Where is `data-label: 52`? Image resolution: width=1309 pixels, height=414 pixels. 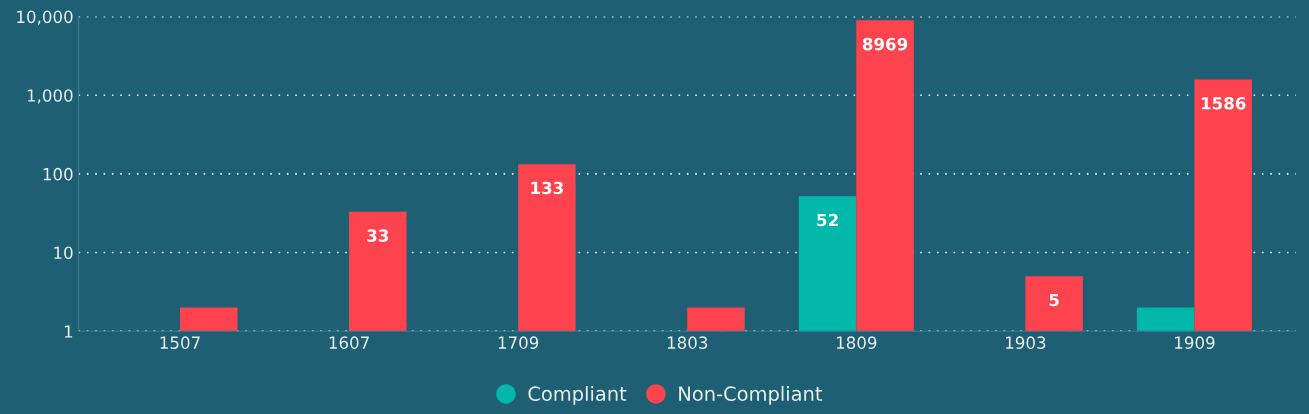
data-label: 52 is located at coordinates (827, 220).